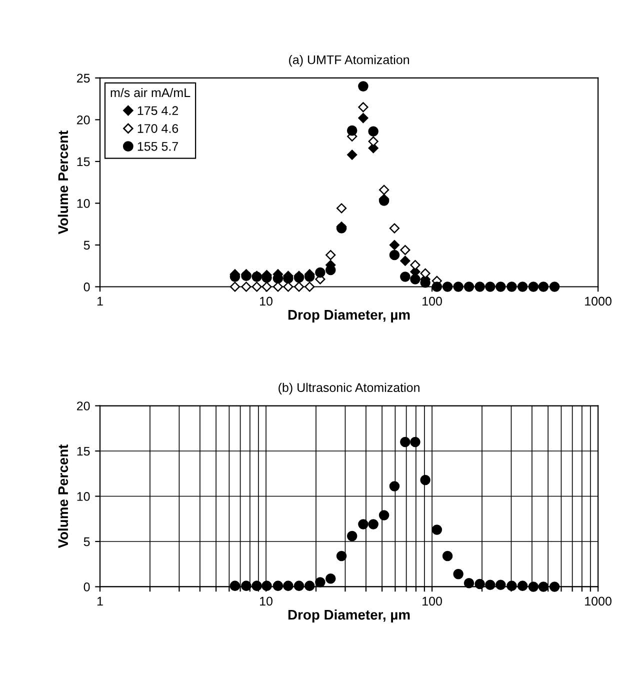 This screenshot has width=641, height=696. What do you see at coordinates (83, 78) in the screenshot?
I see `y-tick-label: 25` at bounding box center [83, 78].